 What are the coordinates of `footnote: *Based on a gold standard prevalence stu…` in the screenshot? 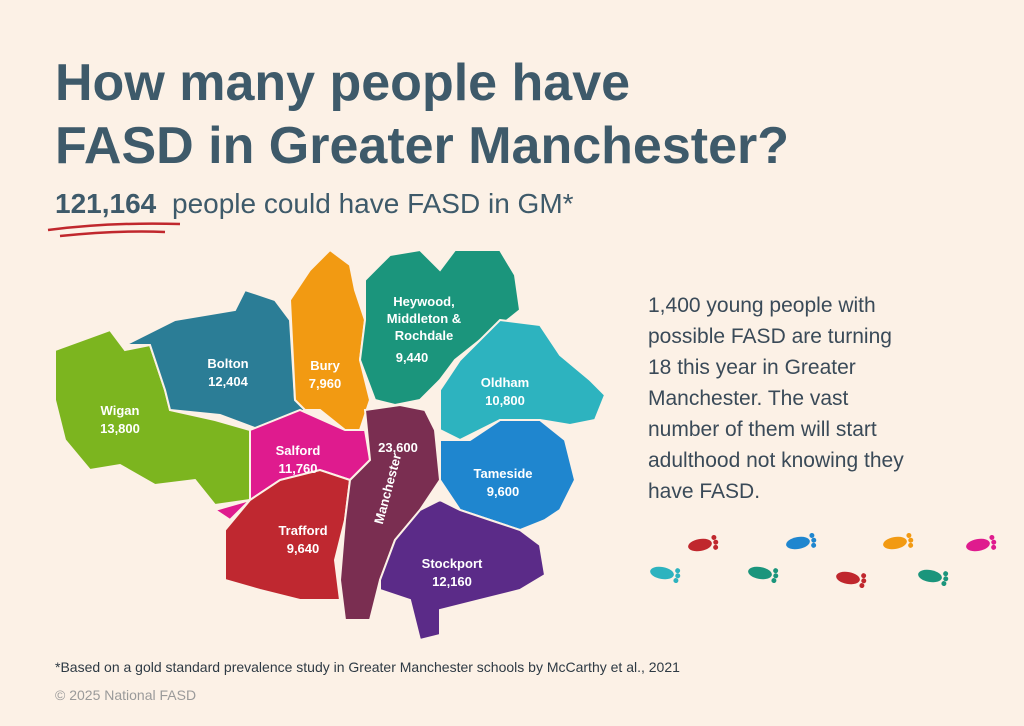 It's located at (367, 667).